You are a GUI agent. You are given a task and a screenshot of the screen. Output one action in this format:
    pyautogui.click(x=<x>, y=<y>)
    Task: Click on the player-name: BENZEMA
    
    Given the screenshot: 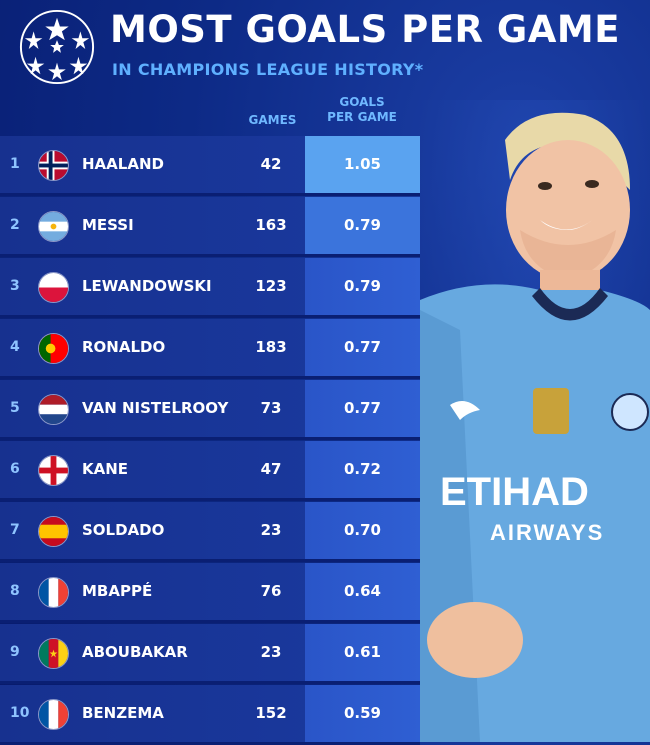 What is the action you would take?
    pyautogui.click(x=123, y=713)
    